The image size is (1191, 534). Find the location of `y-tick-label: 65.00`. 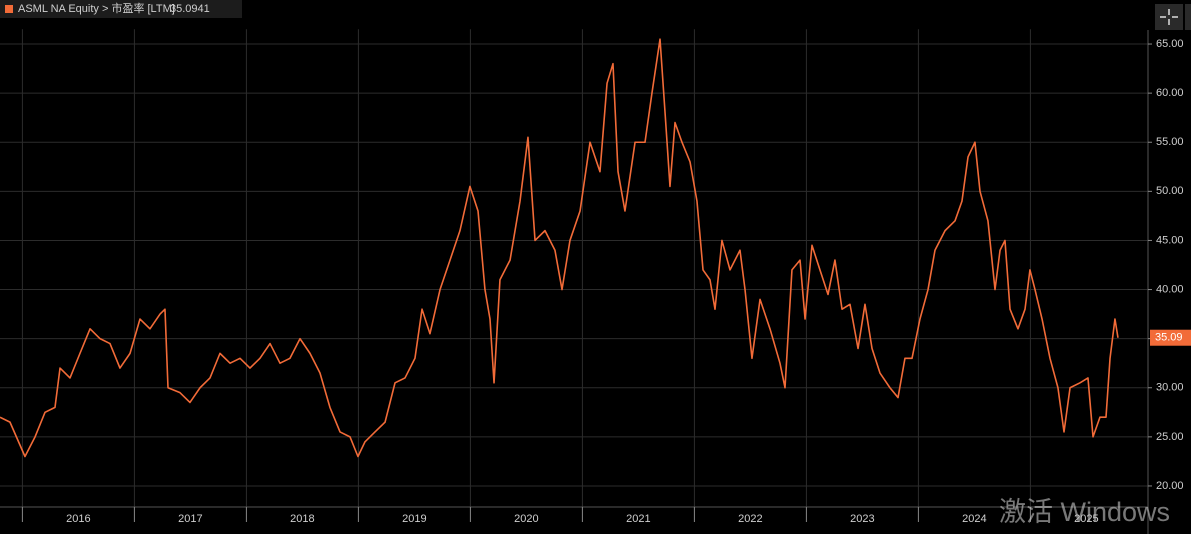

y-tick-label: 65.00 is located at coordinates (1170, 44).